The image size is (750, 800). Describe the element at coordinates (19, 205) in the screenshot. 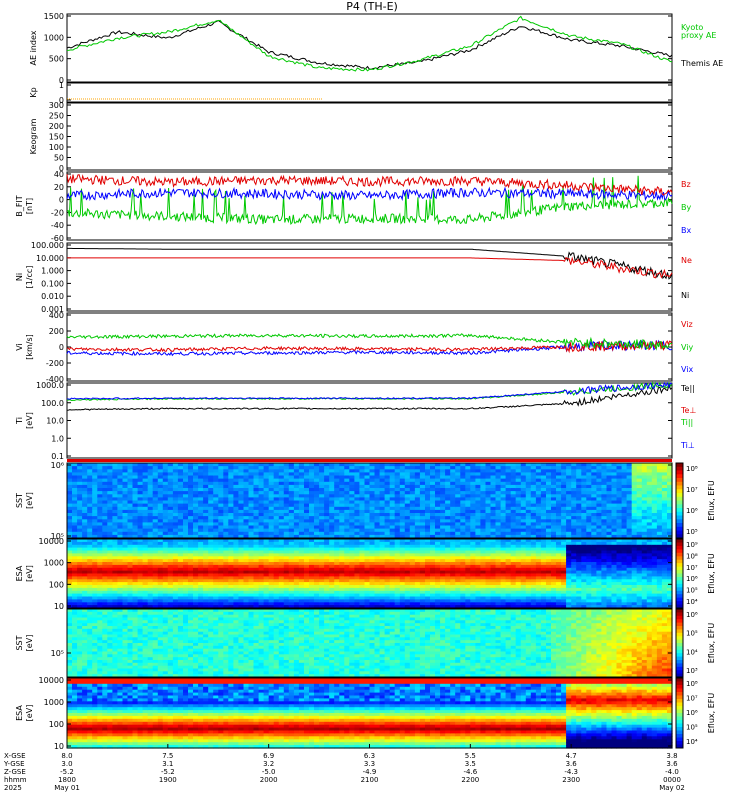

I see `y-axis-label: B_FIT` at that location.